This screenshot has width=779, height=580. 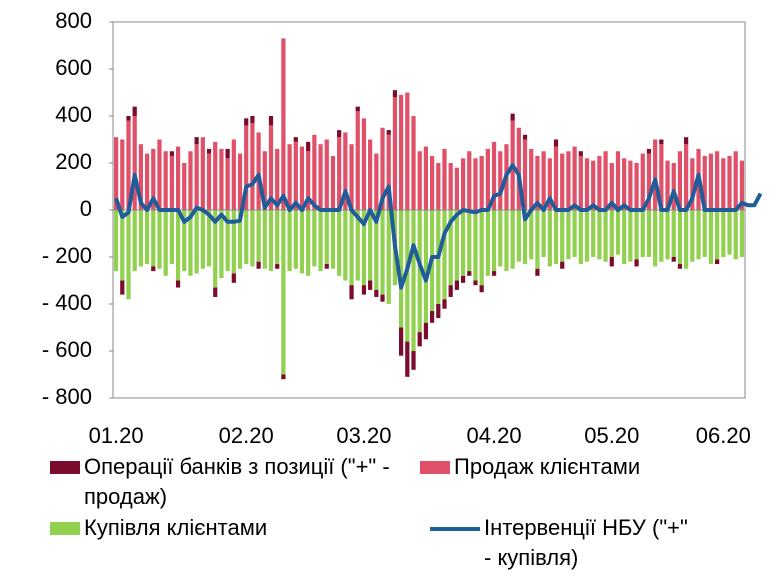 I want to click on y-tick-label: 200, so click(x=73, y=161).